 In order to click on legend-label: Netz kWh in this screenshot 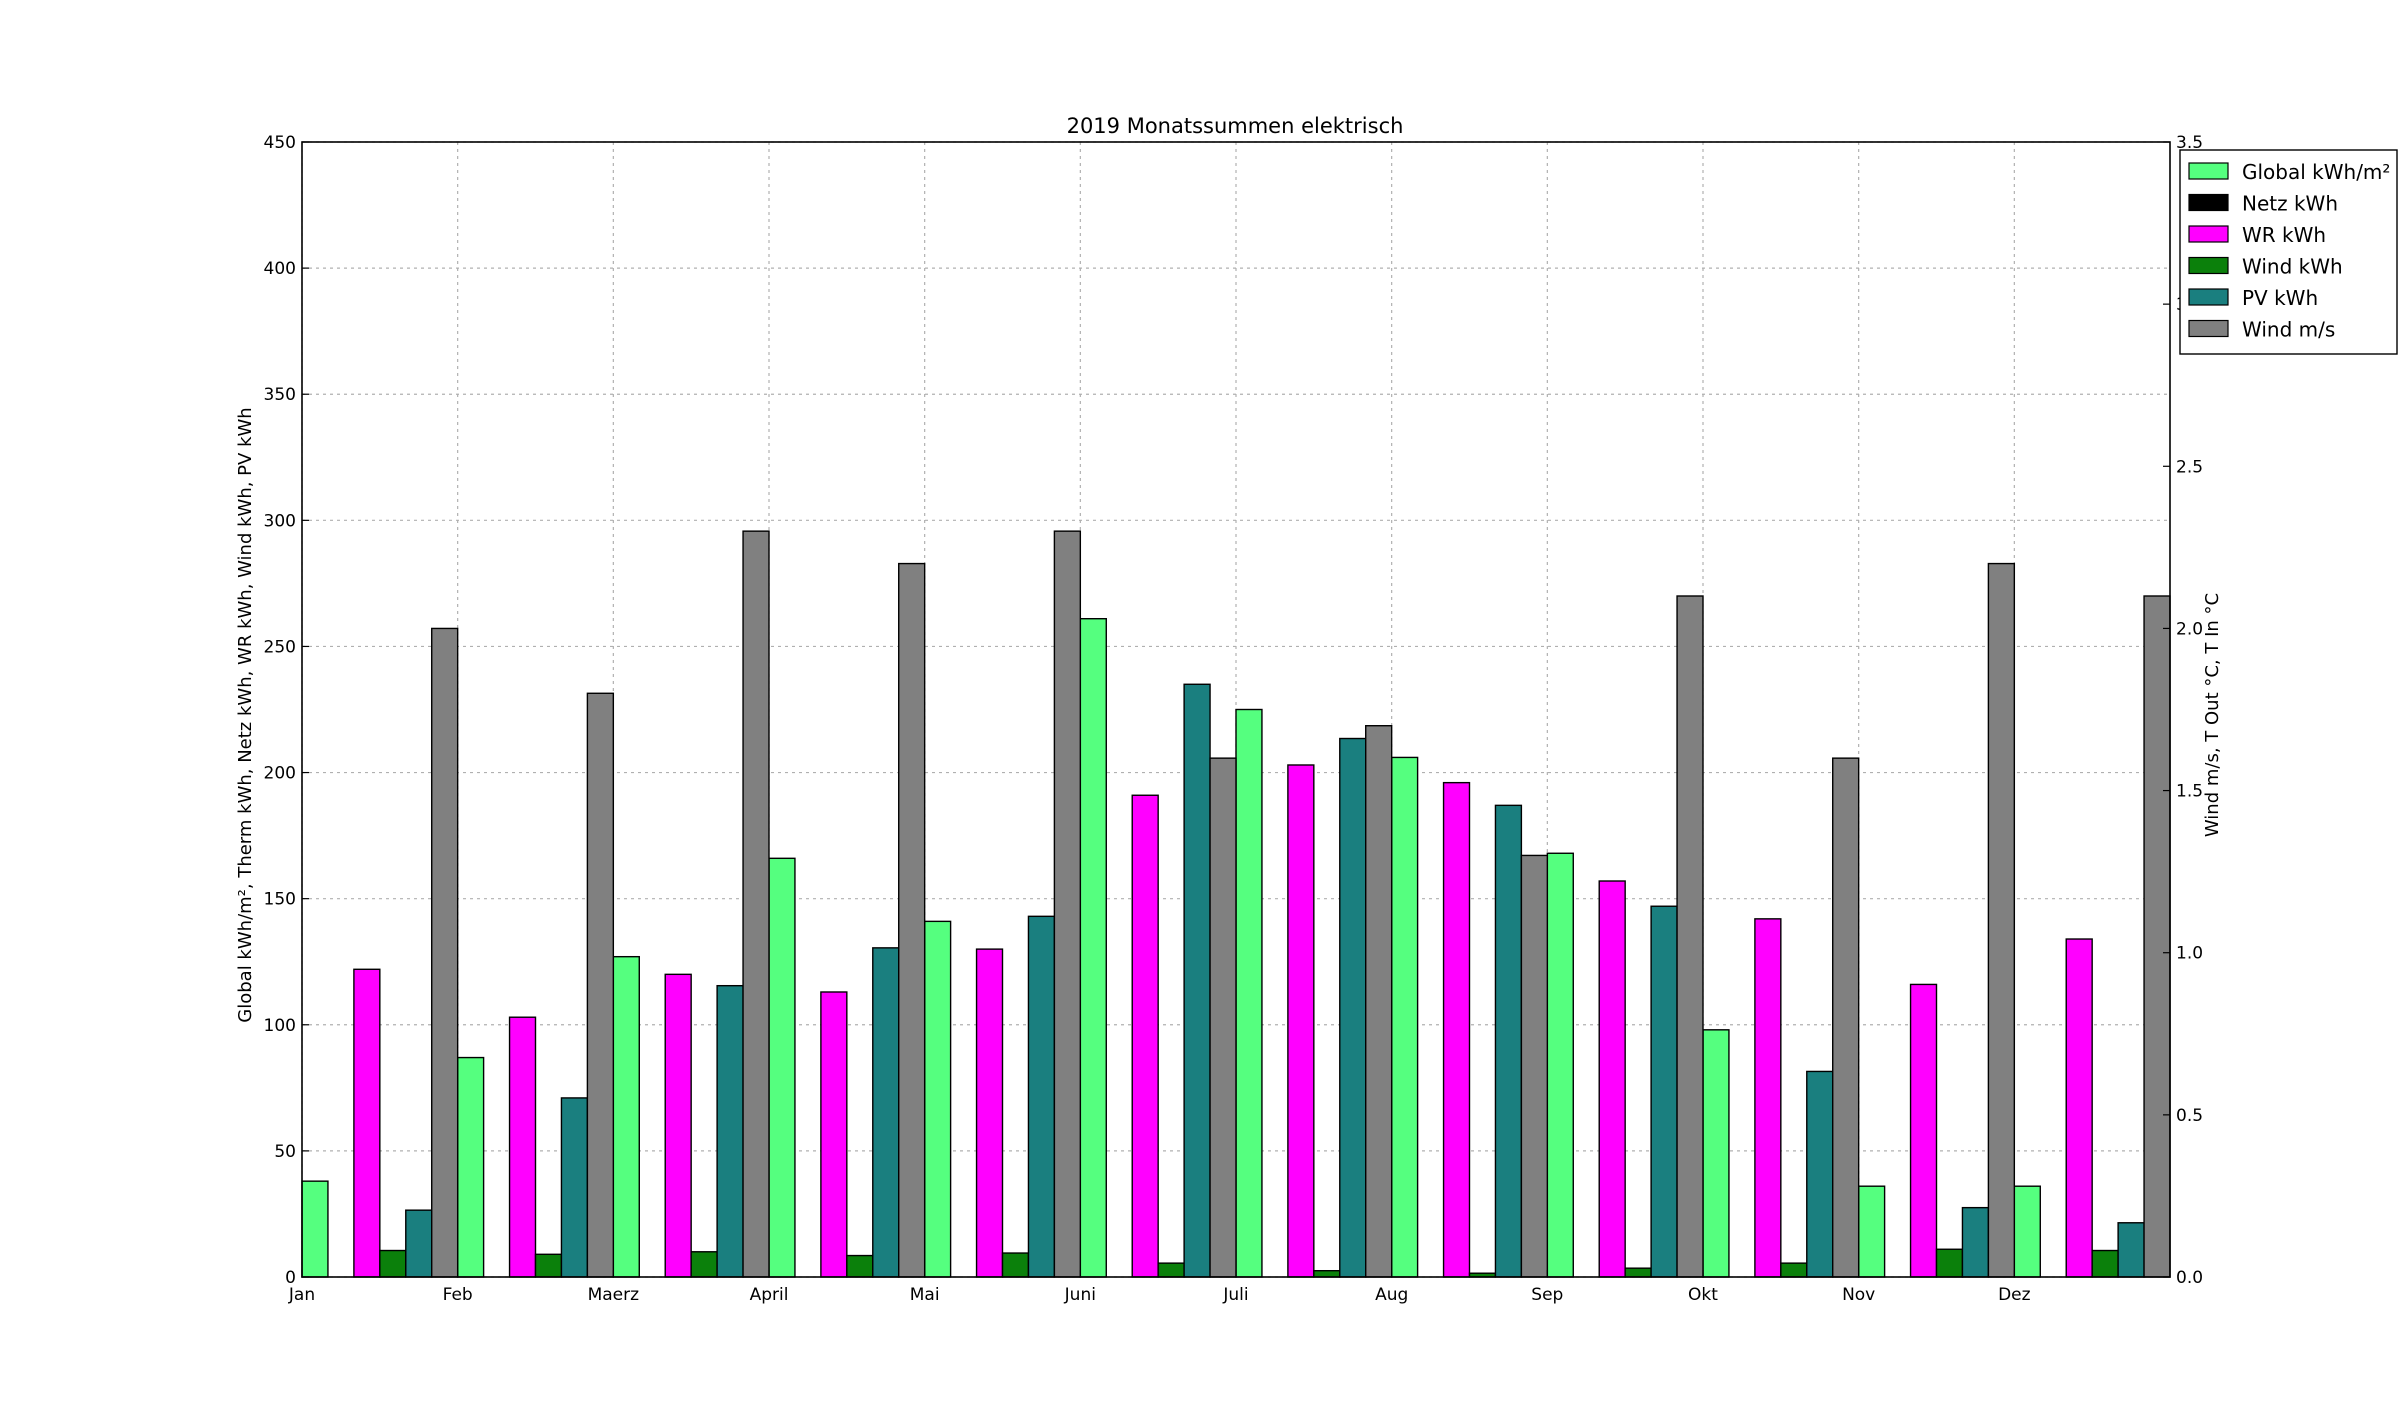, I will do `click(2290, 204)`.